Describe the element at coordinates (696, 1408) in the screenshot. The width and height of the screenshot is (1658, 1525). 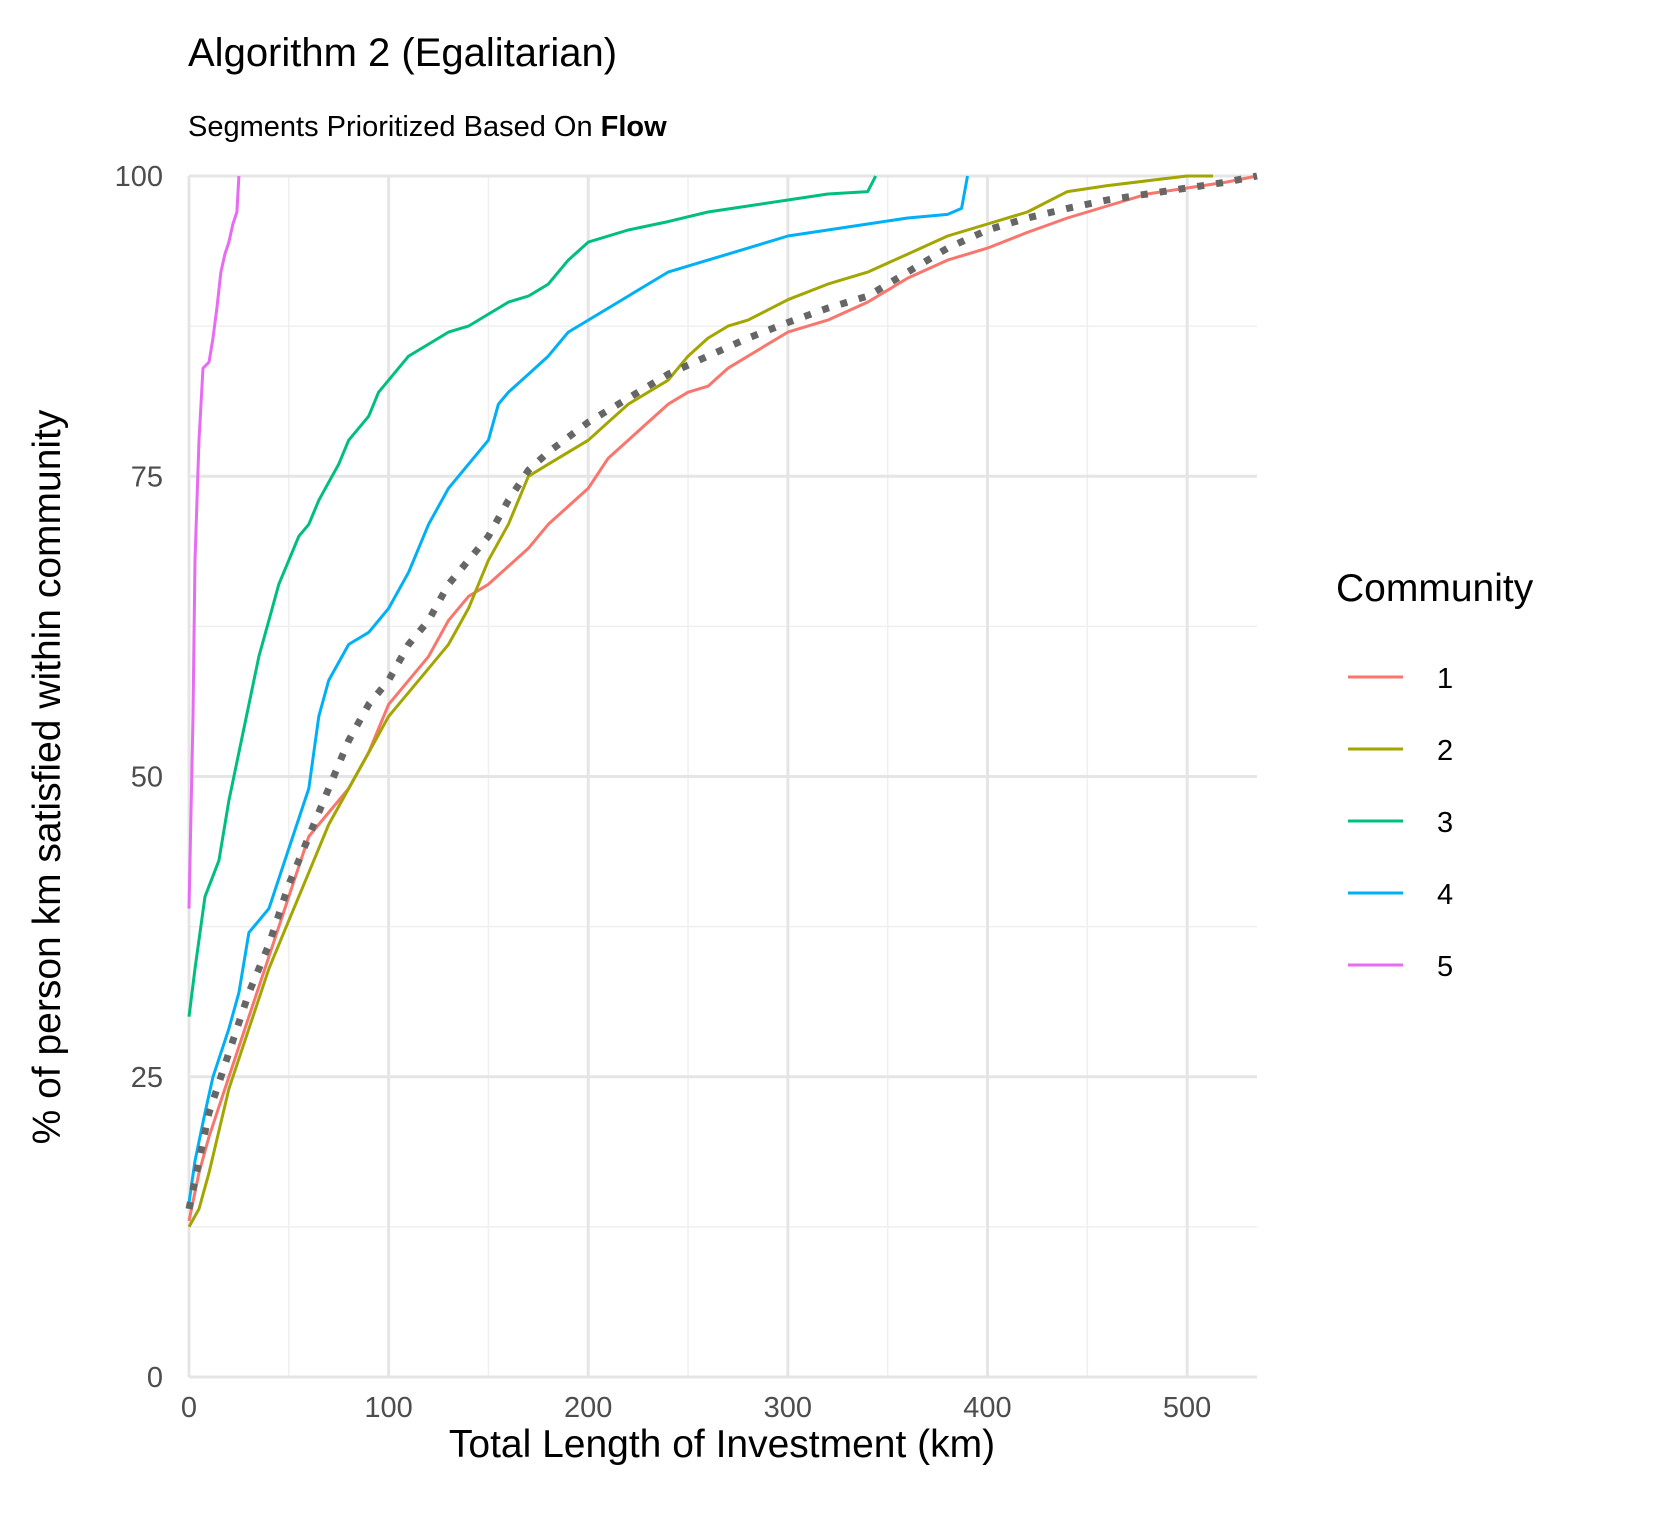
I see `x-axis-ticks: 0 100 200 300 400 500` at that location.